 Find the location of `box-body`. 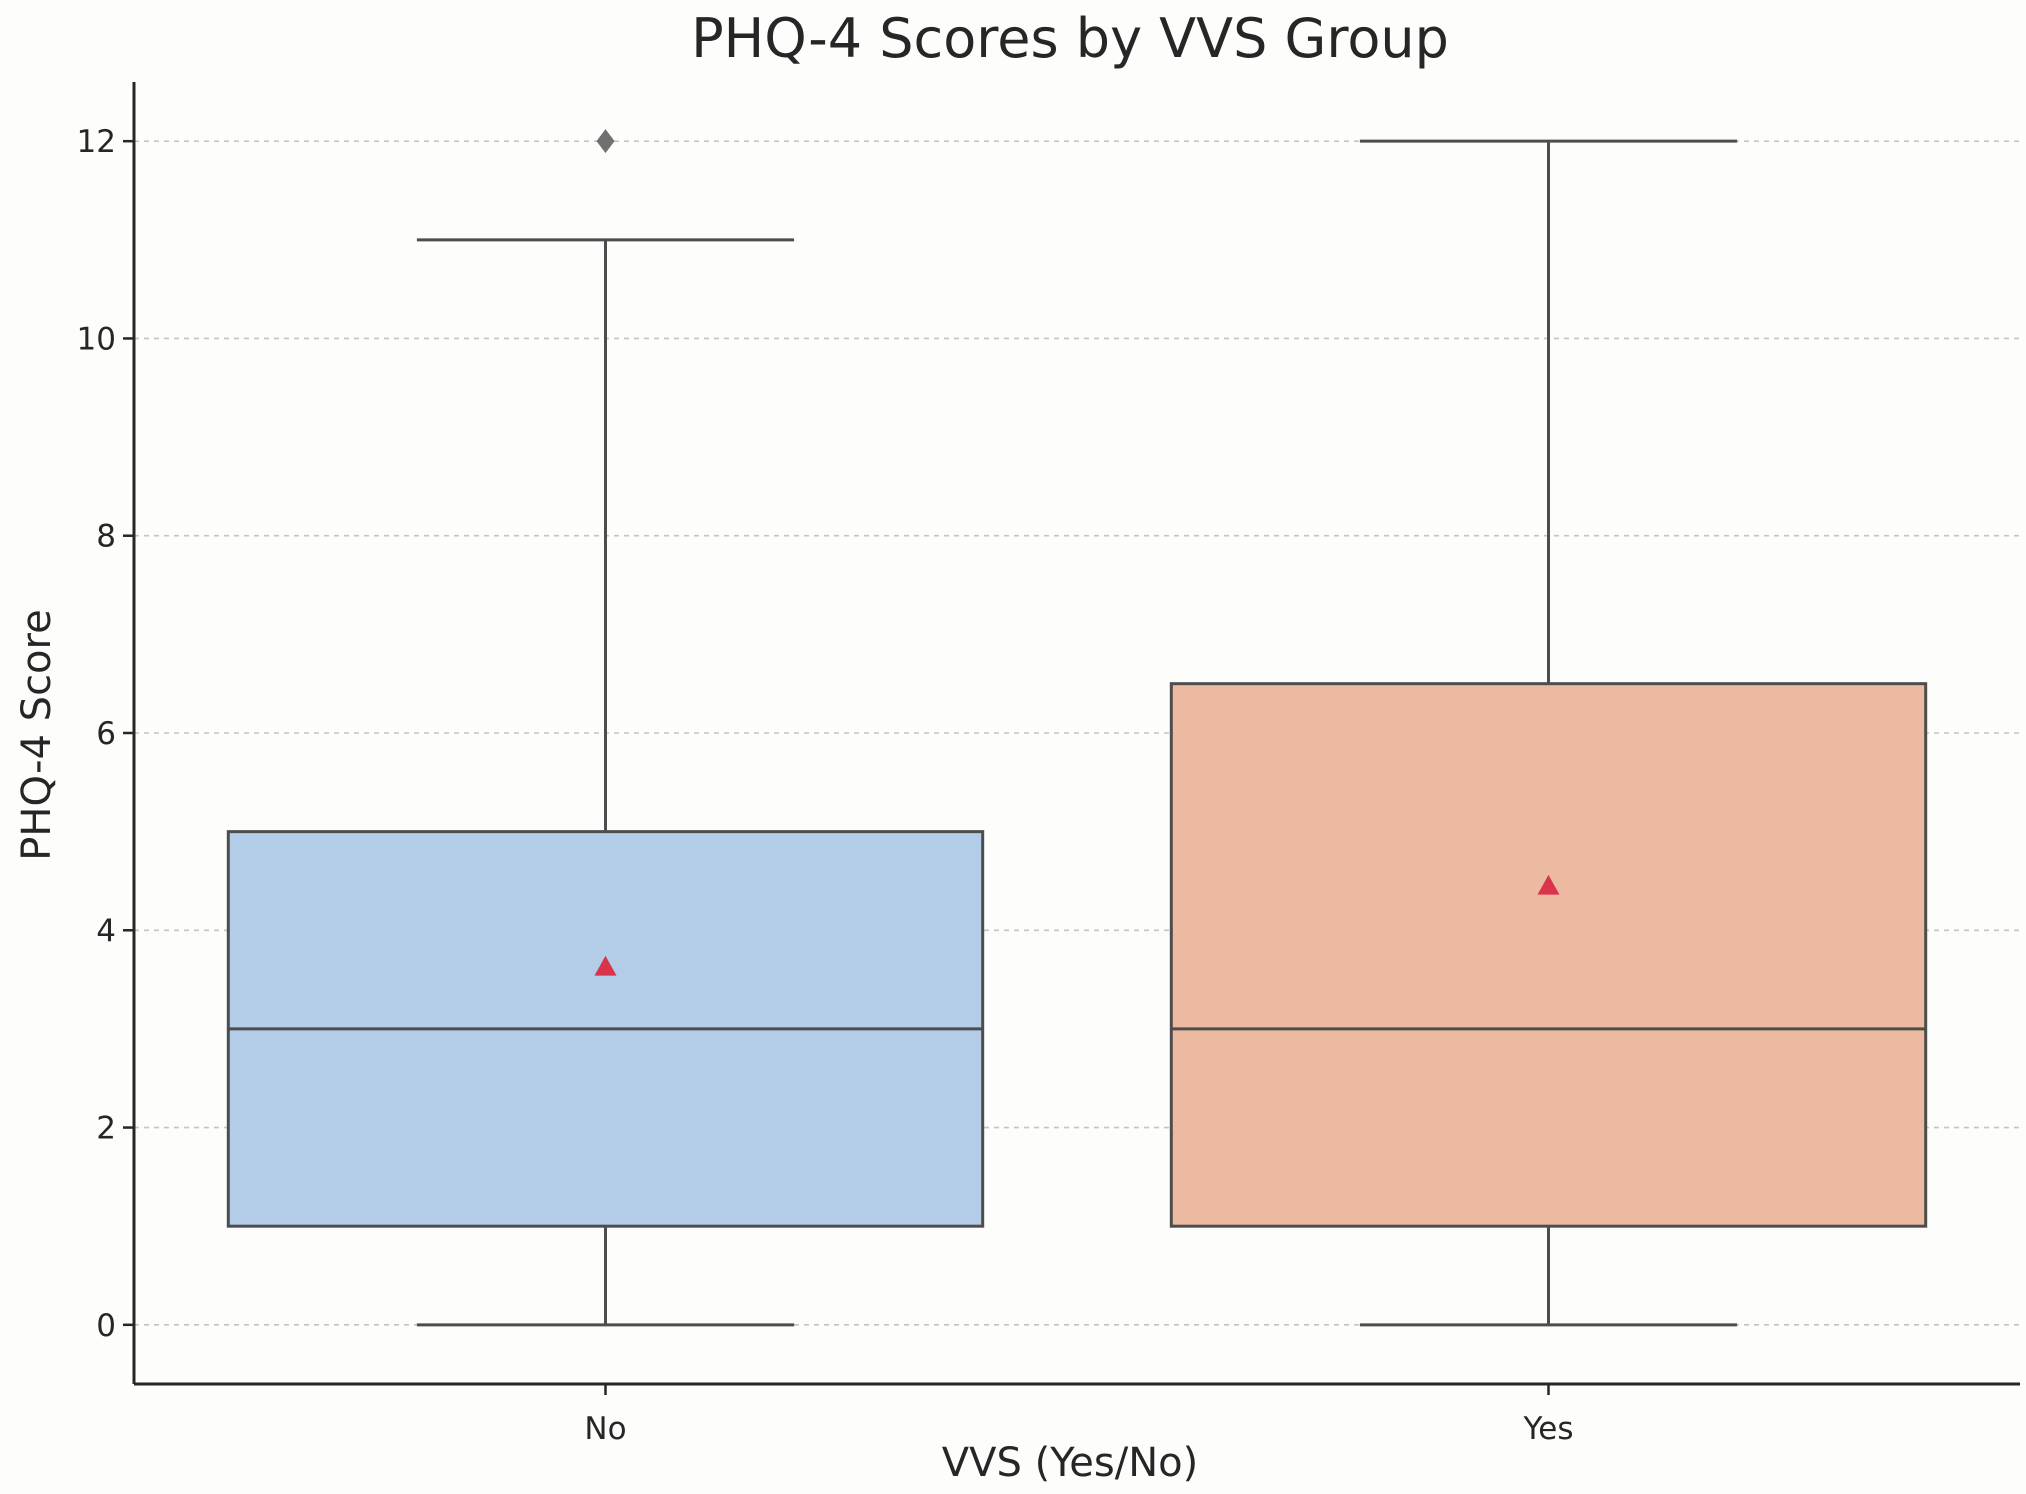

box-body is located at coordinates (1548, 955).